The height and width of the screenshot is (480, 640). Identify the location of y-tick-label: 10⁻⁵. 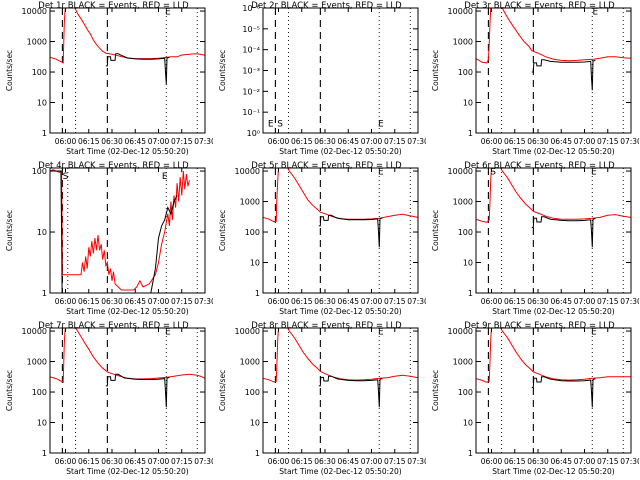
(251, 29).